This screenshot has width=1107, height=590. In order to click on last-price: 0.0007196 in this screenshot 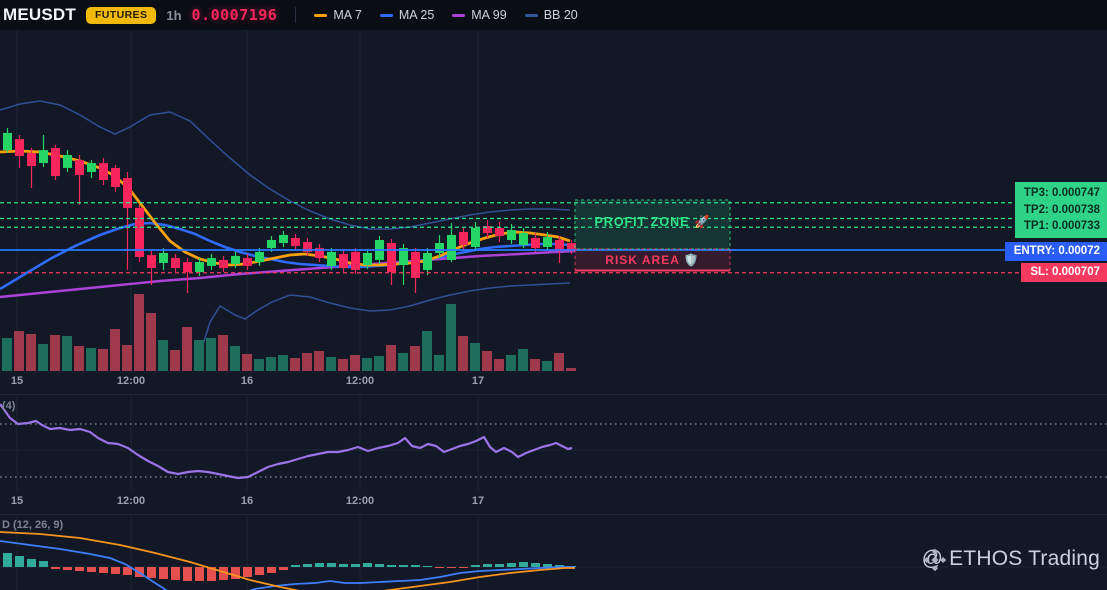, I will do `click(234, 15)`.